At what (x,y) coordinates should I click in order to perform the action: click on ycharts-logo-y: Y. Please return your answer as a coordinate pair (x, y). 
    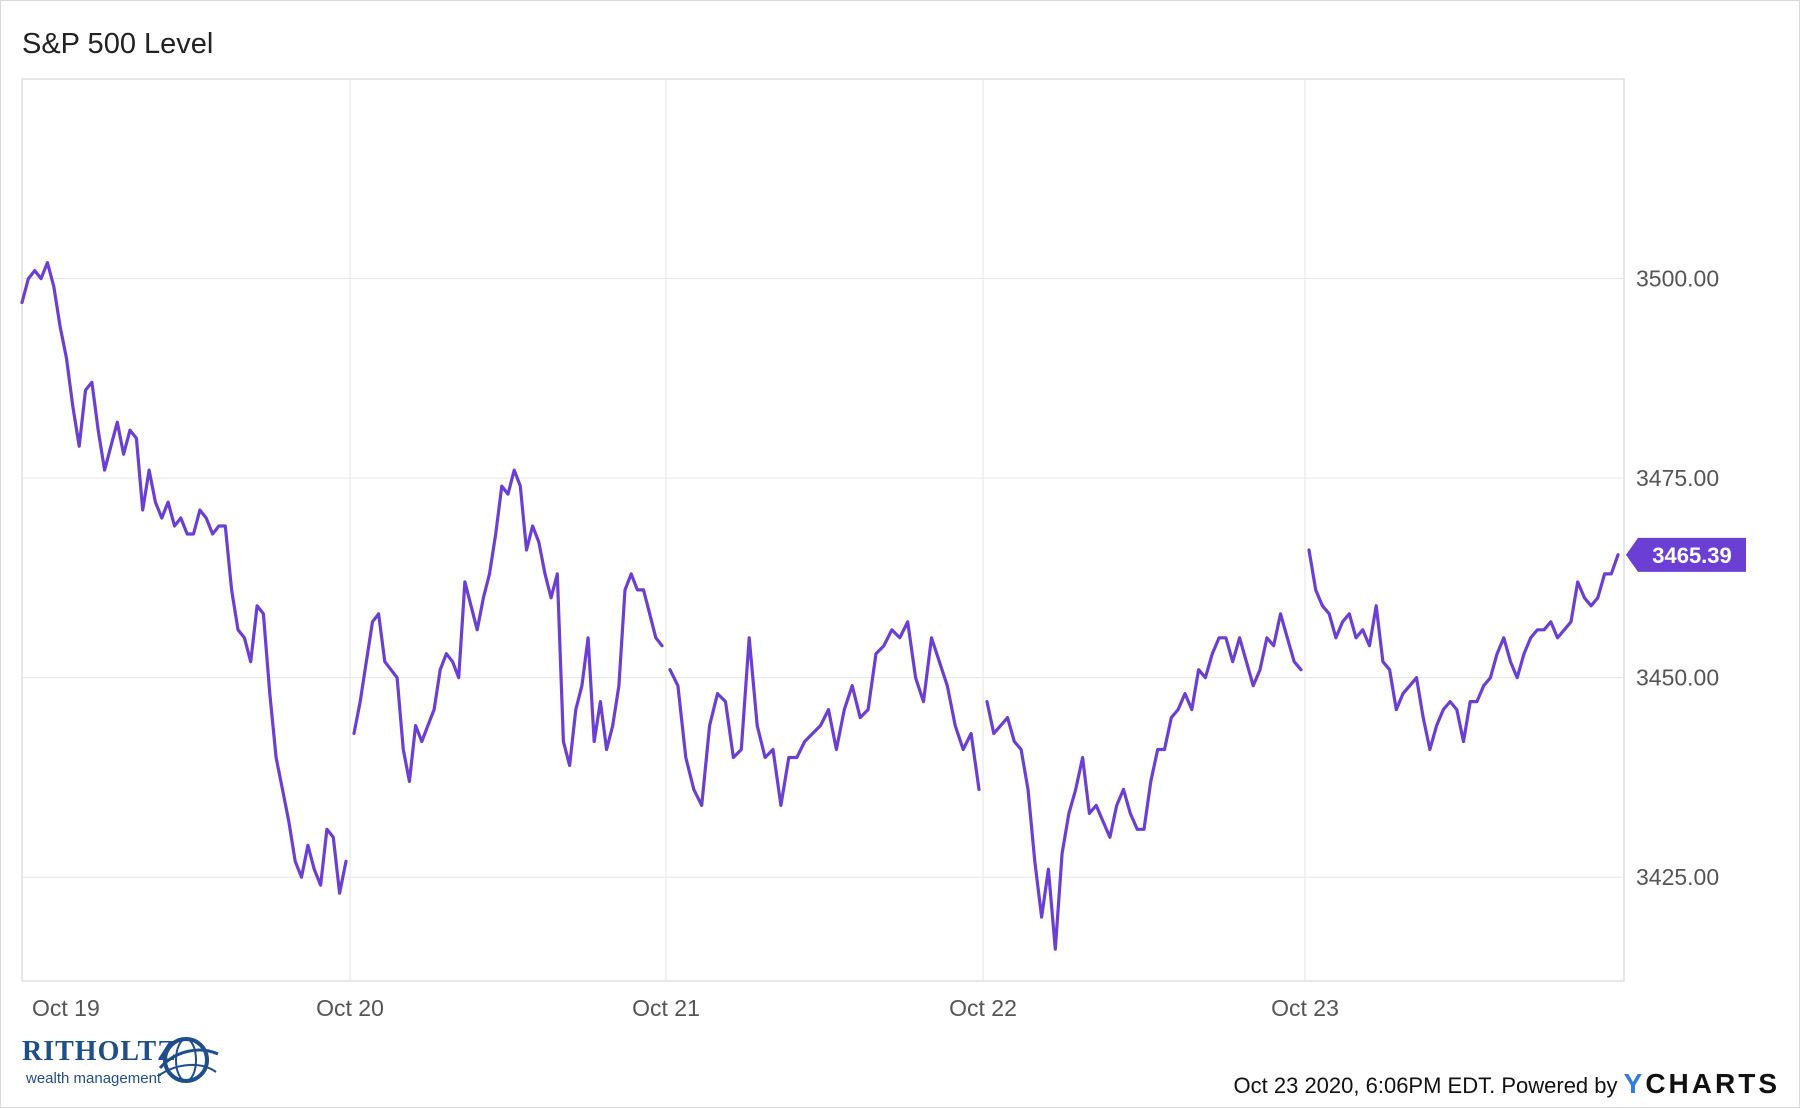
    Looking at the image, I should click on (1634, 1083).